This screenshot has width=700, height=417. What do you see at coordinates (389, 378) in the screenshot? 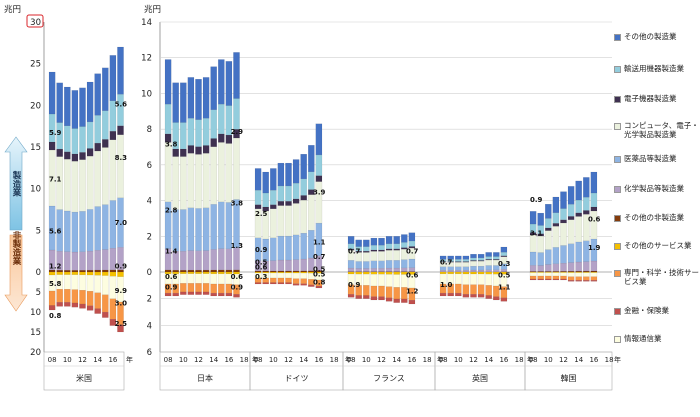
I see `country-name: フランス` at bounding box center [389, 378].